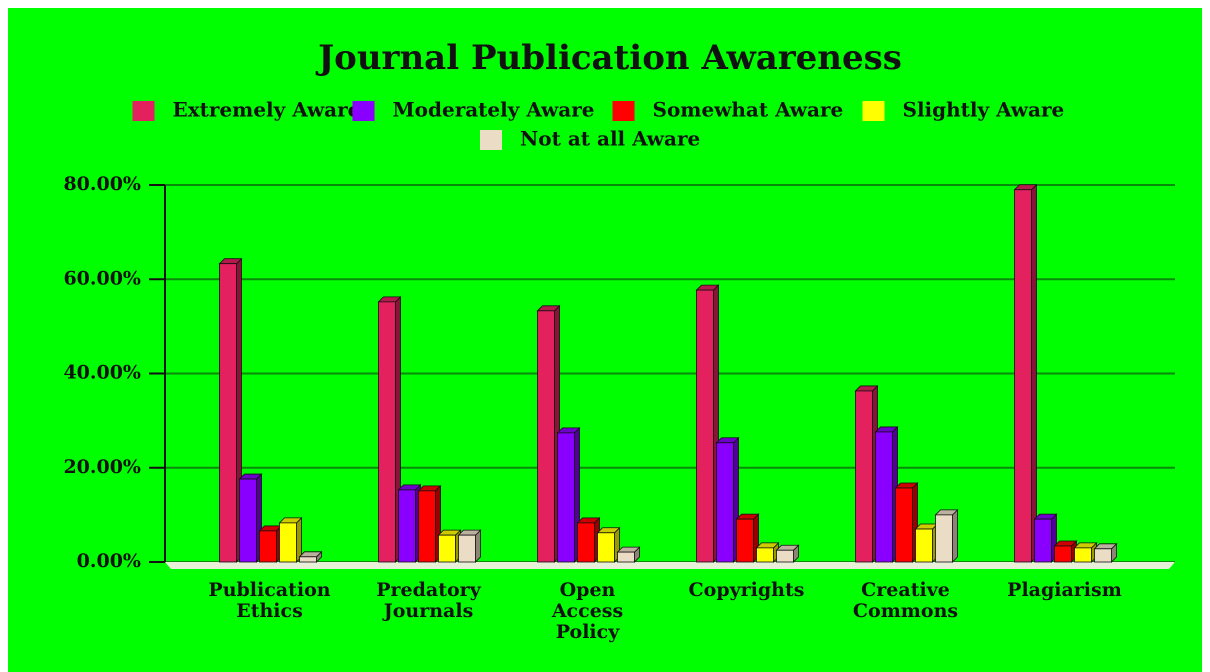 This screenshot has height=672, width=1210. What do you see at coordinates (102, 184) in the screenshot?
I see `y-tick-label: 80.00%` at bounding box center [102, 184].